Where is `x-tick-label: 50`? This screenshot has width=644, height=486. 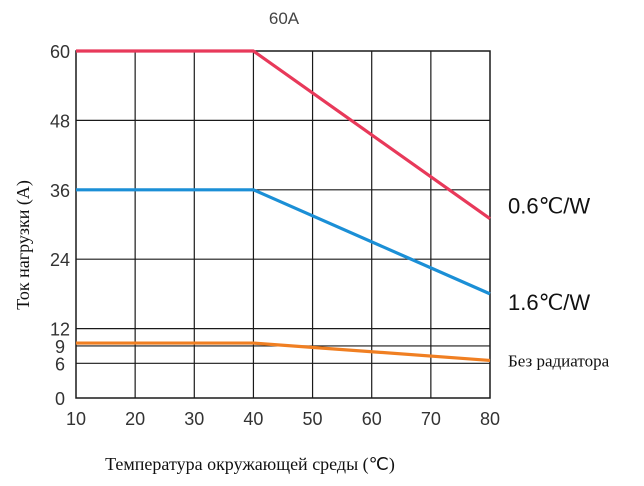 x-tick-label: 50 is located at coordinates (313, 419).